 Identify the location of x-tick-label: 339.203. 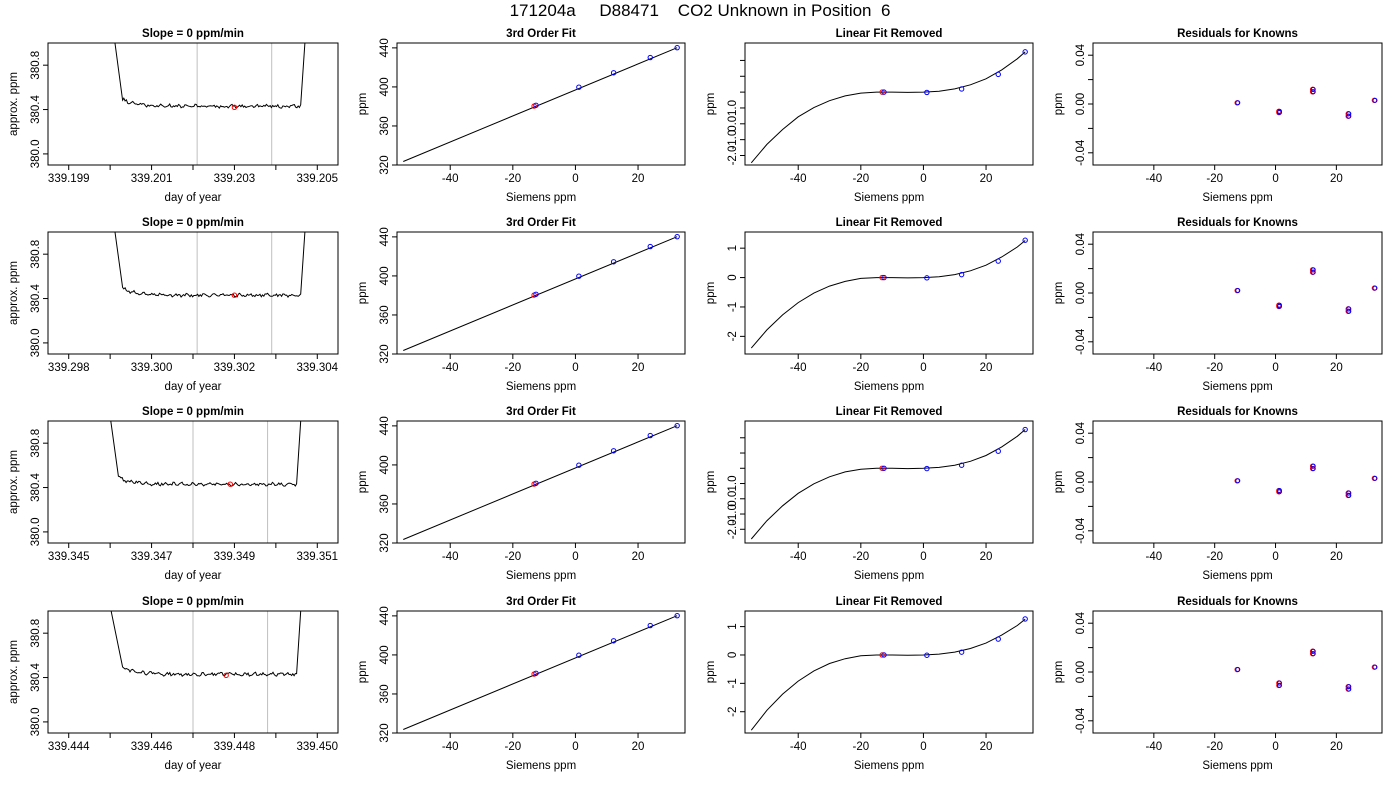
(235, 179).